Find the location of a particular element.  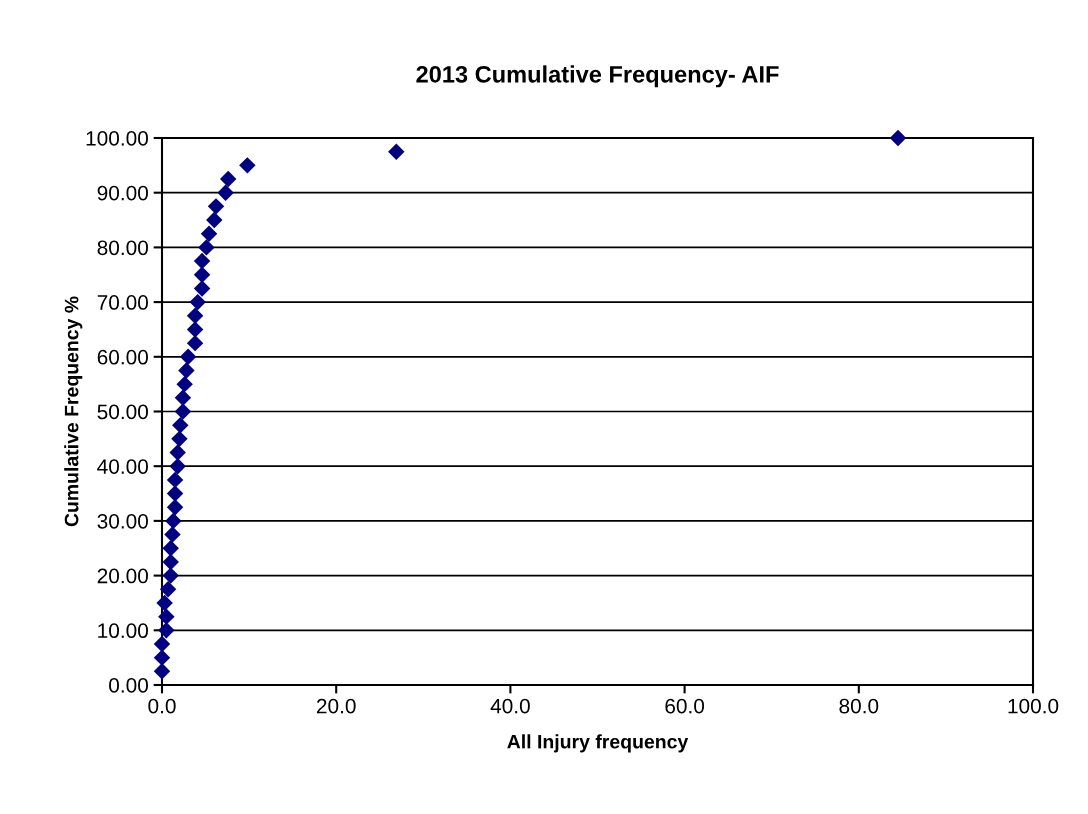

x-tick-label: 60.0 is located at coordinates (685, 706).